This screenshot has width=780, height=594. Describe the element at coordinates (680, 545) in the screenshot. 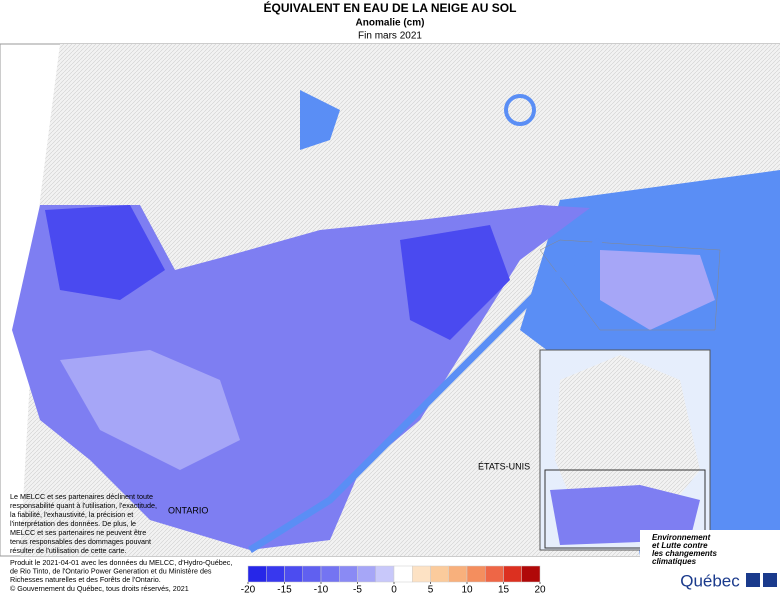

I see `logo-line: et Lutte contre` at that location.